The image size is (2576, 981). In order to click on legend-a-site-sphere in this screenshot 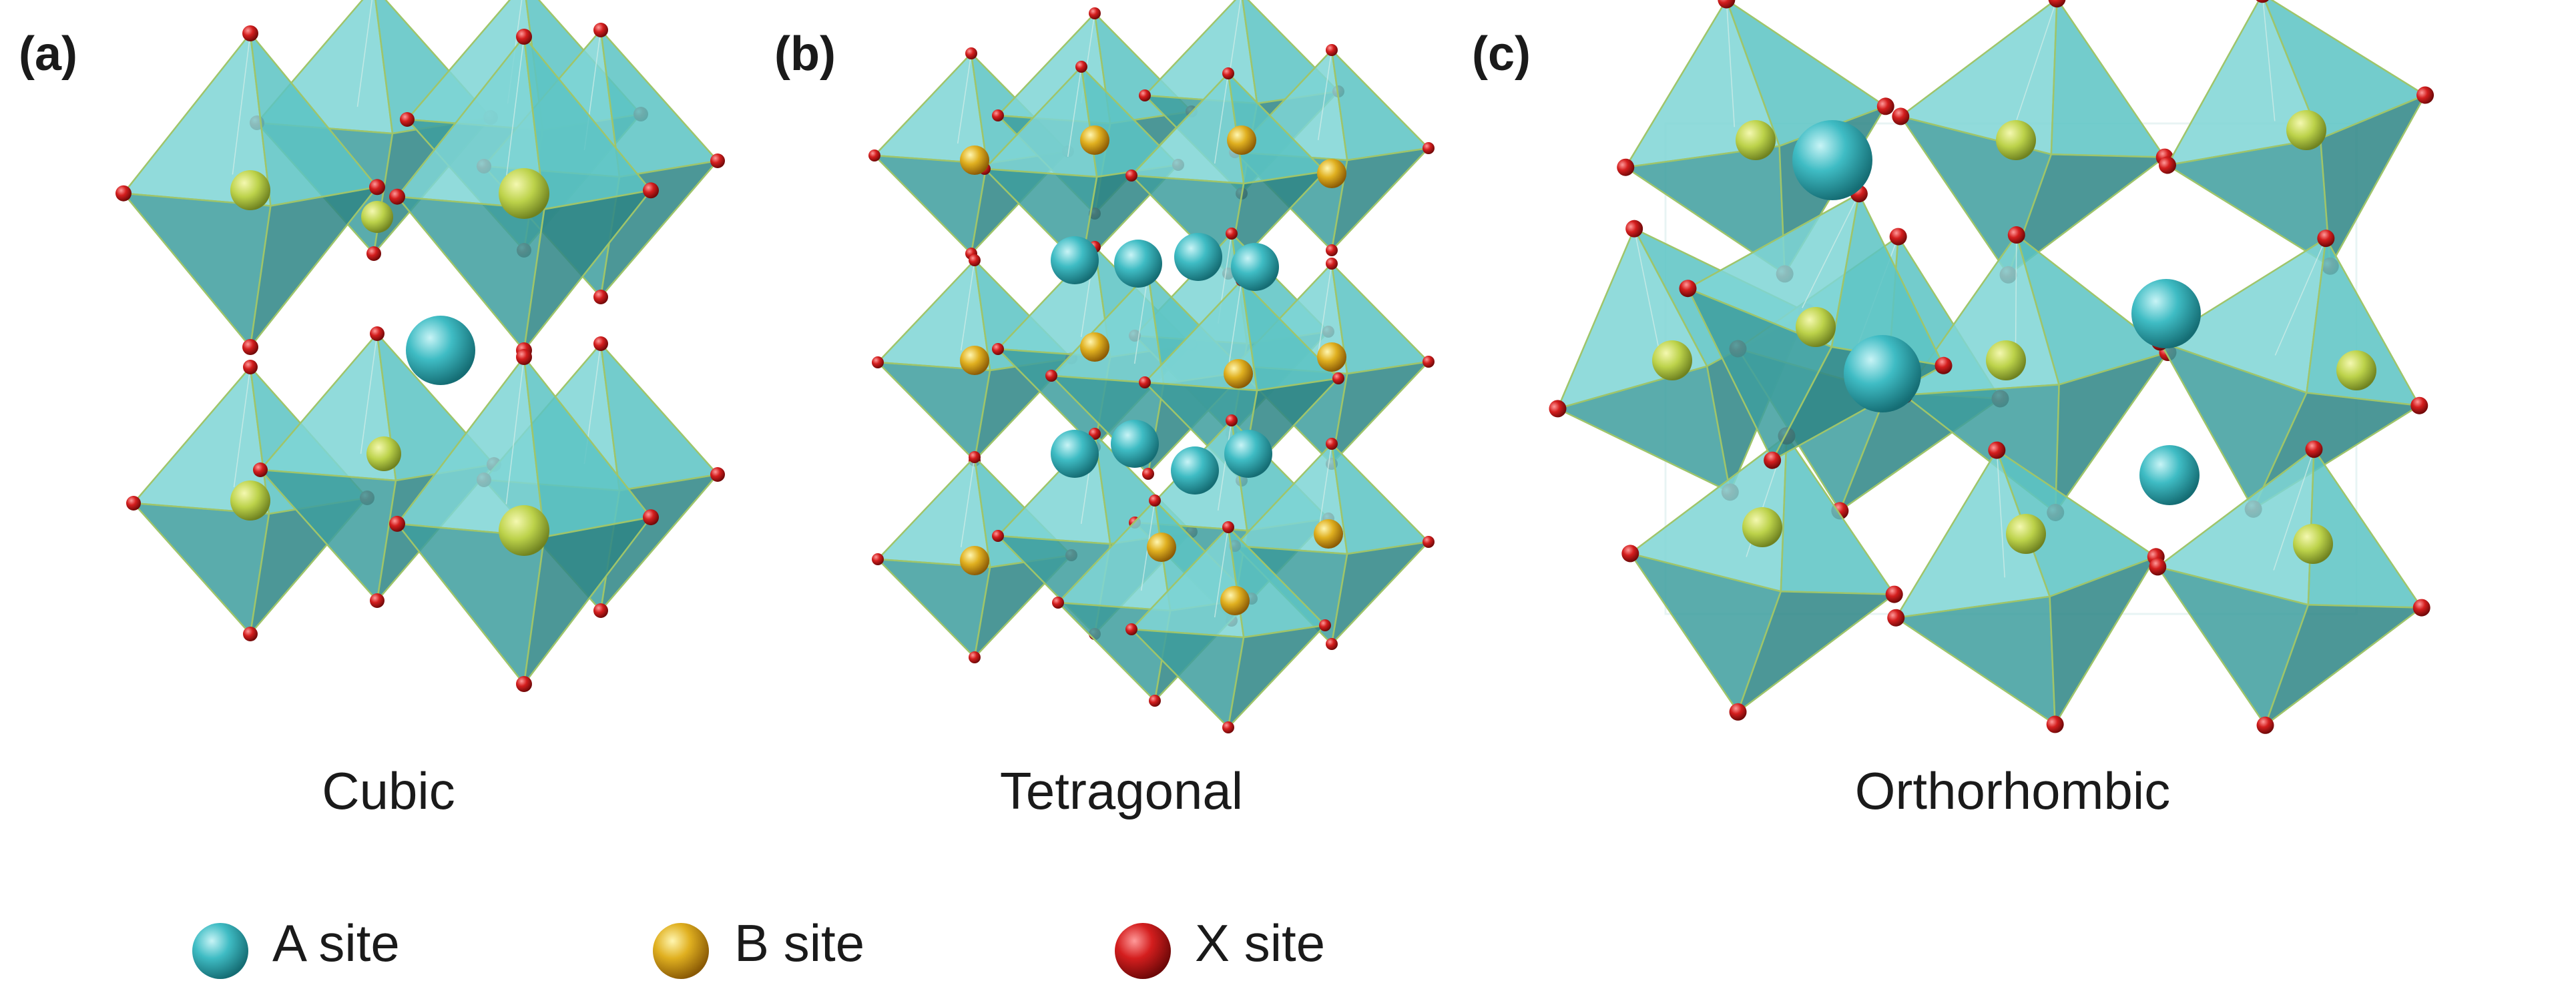, I will do `click(220, 951)`.